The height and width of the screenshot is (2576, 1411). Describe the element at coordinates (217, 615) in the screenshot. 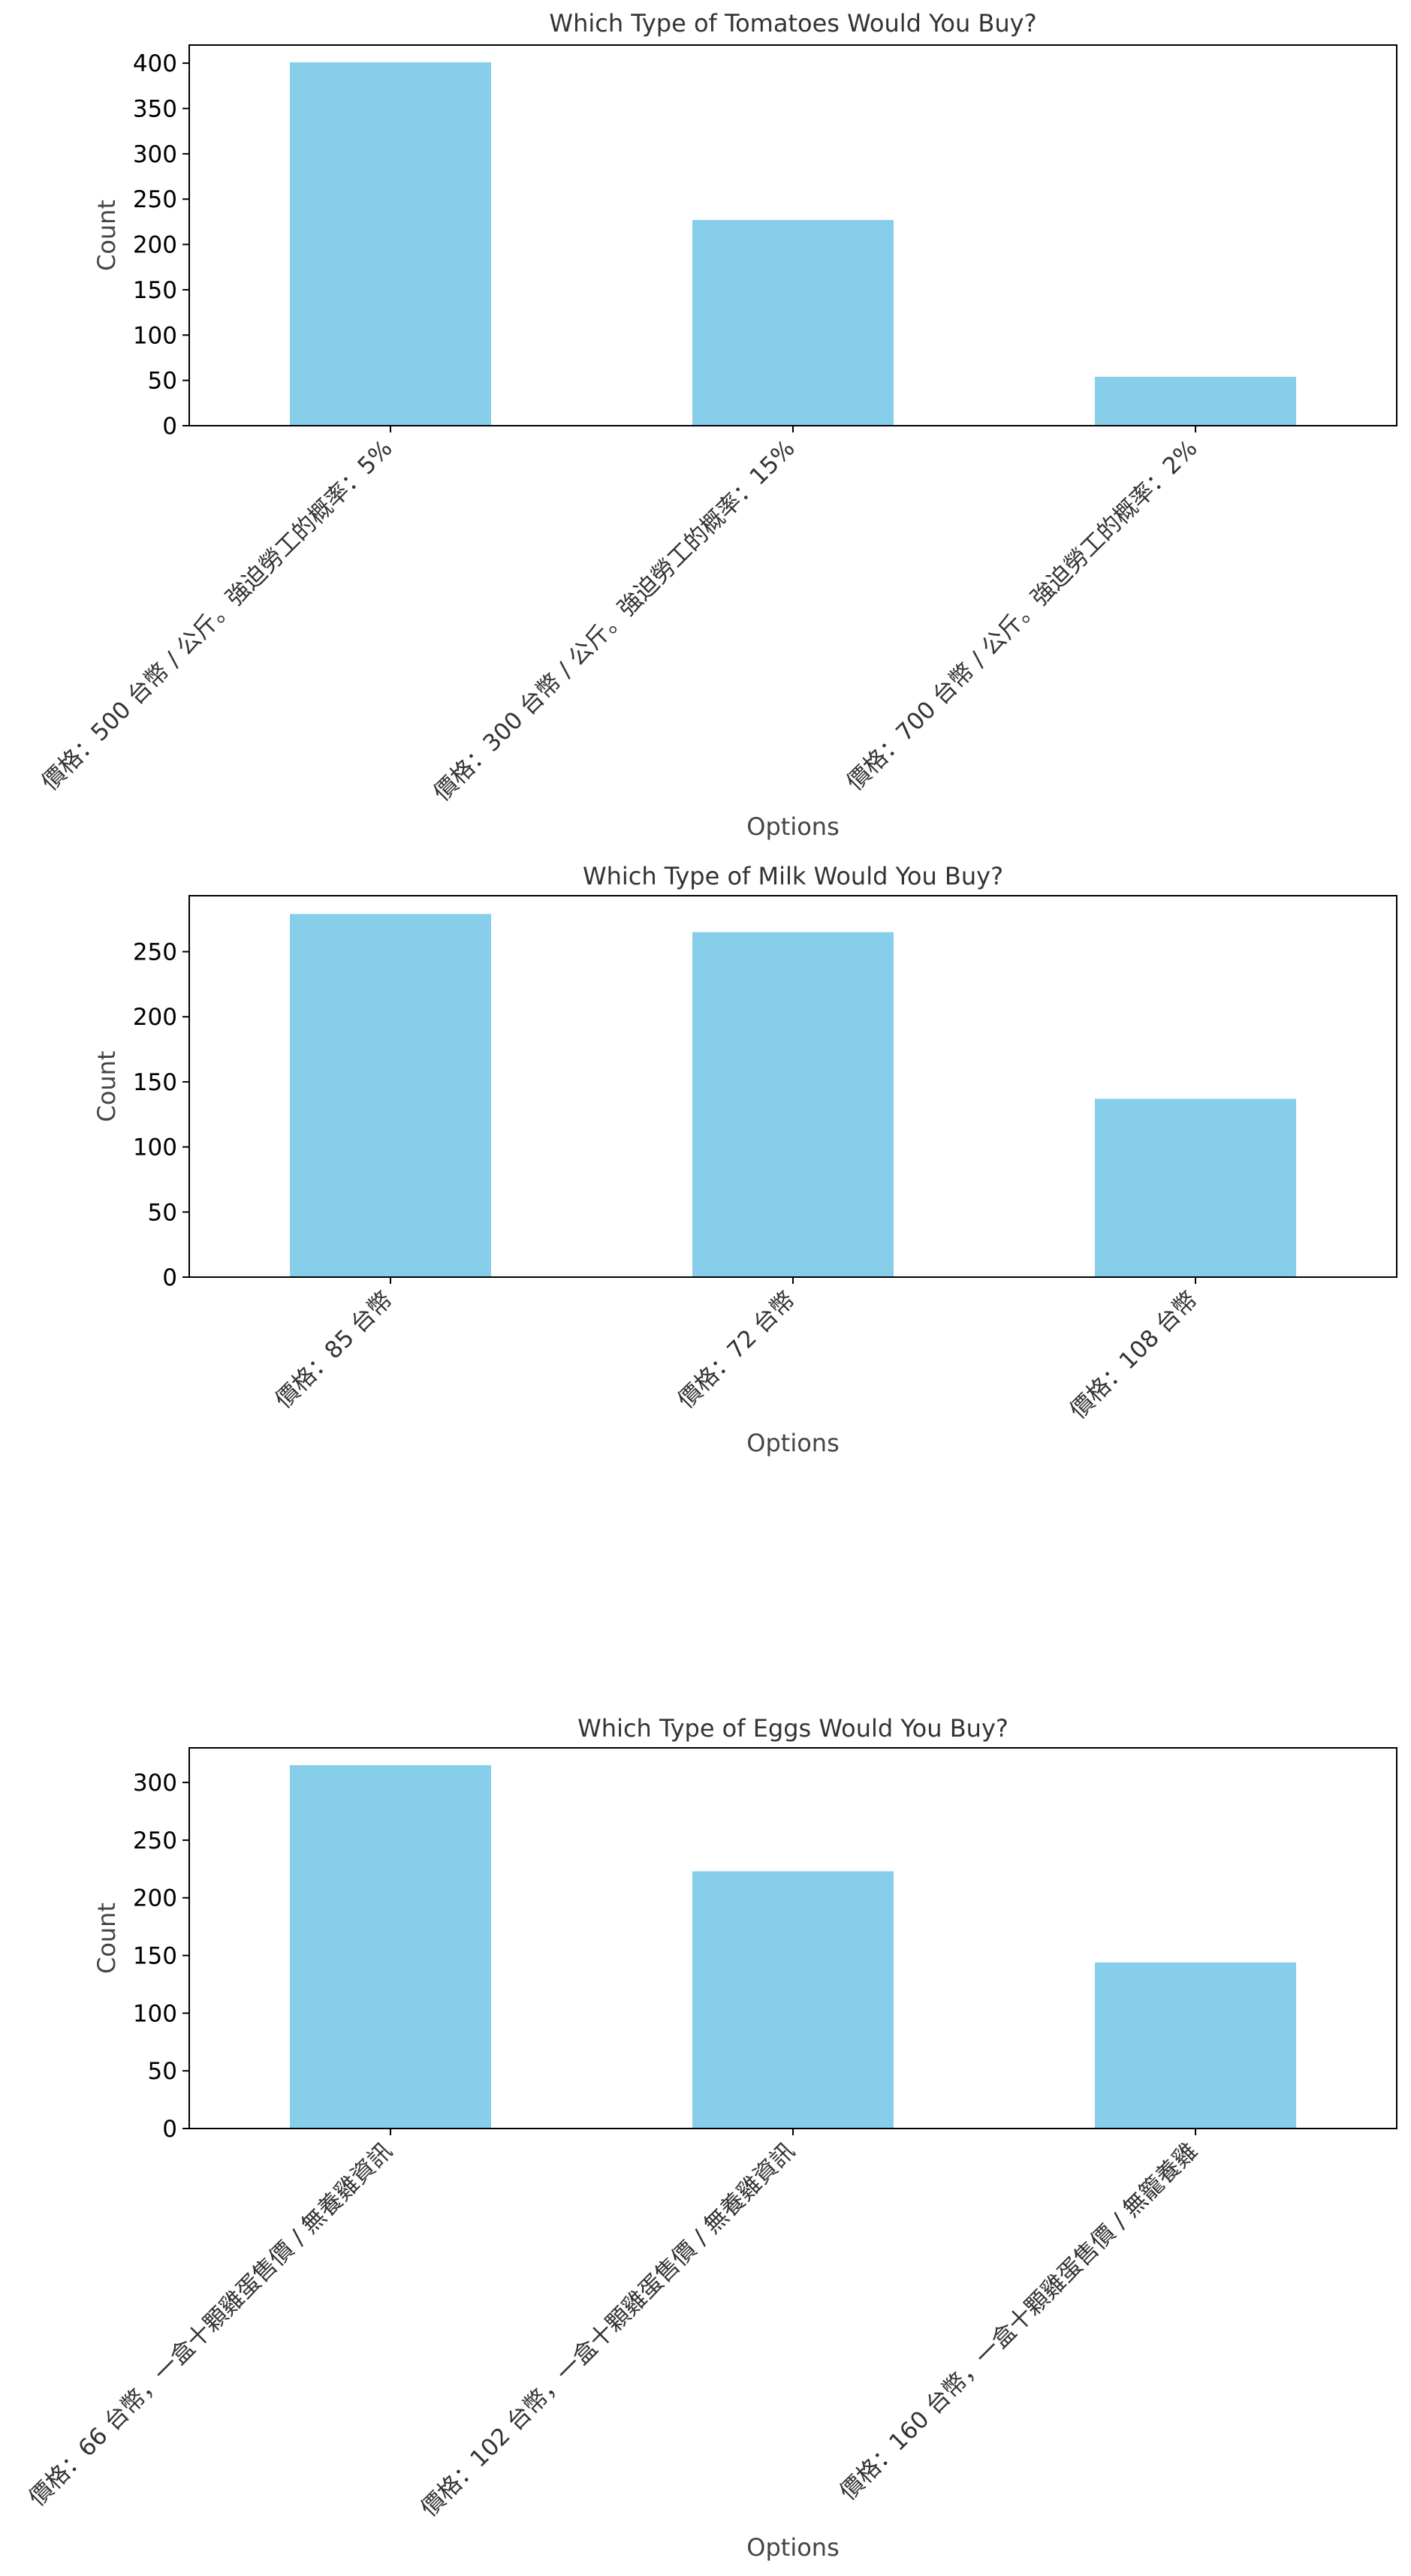

I see `tomatoes-category-label-1: 價格：500 台幣 / 公斤。強迫勞工的概率：5%` at that location.